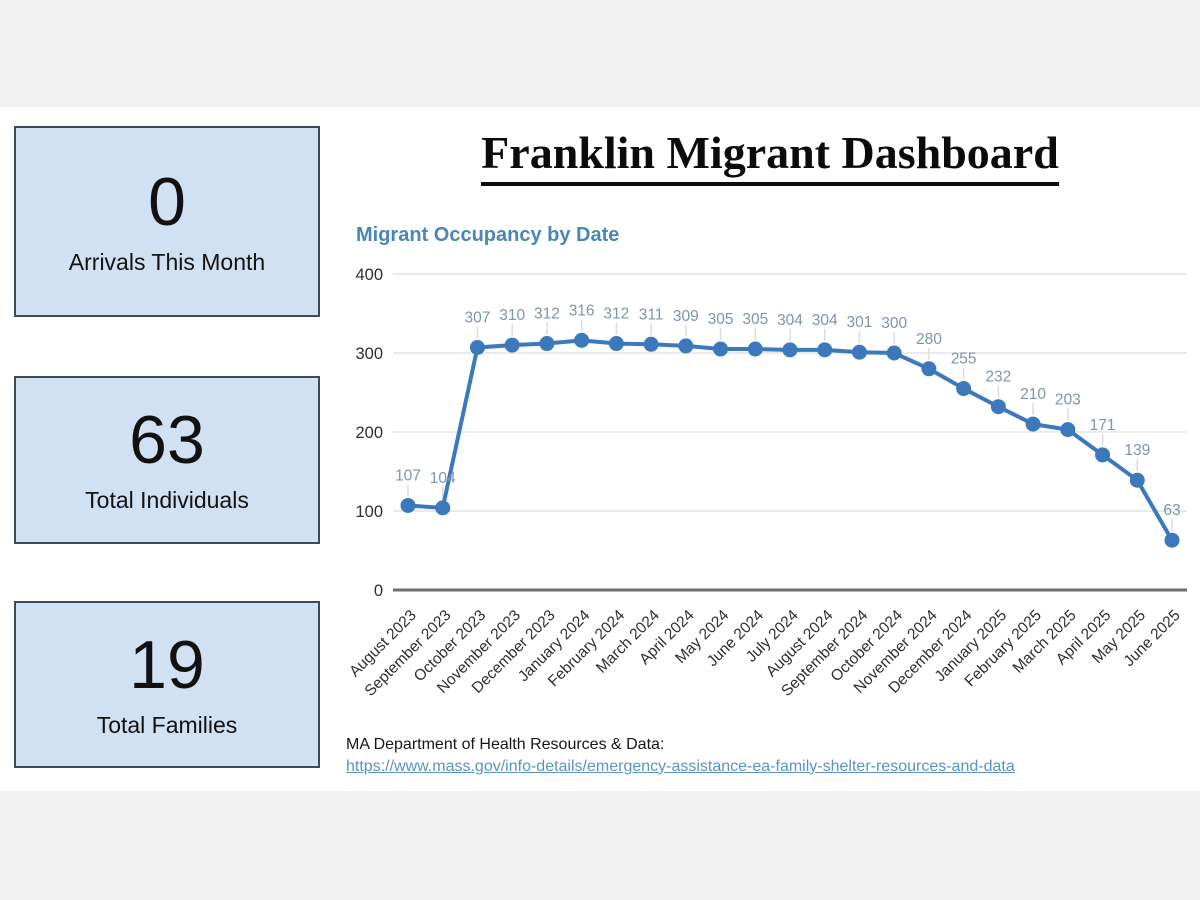 This screenshot has width=1200, height=900. I want to click on stat-card-arrivals-this-month: 0 Arrivals This Month, so click(167, 221).